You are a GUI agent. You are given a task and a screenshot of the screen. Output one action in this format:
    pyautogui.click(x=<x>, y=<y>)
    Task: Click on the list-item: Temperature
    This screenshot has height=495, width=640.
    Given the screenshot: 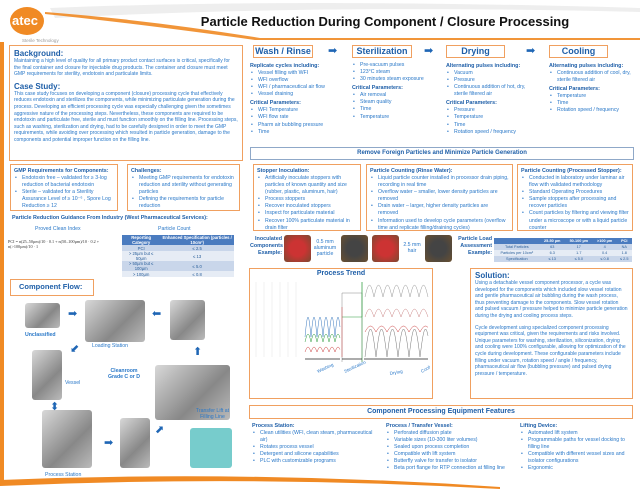 What is the action you would take?
    pyautogui.click(x=397, y=117)
    